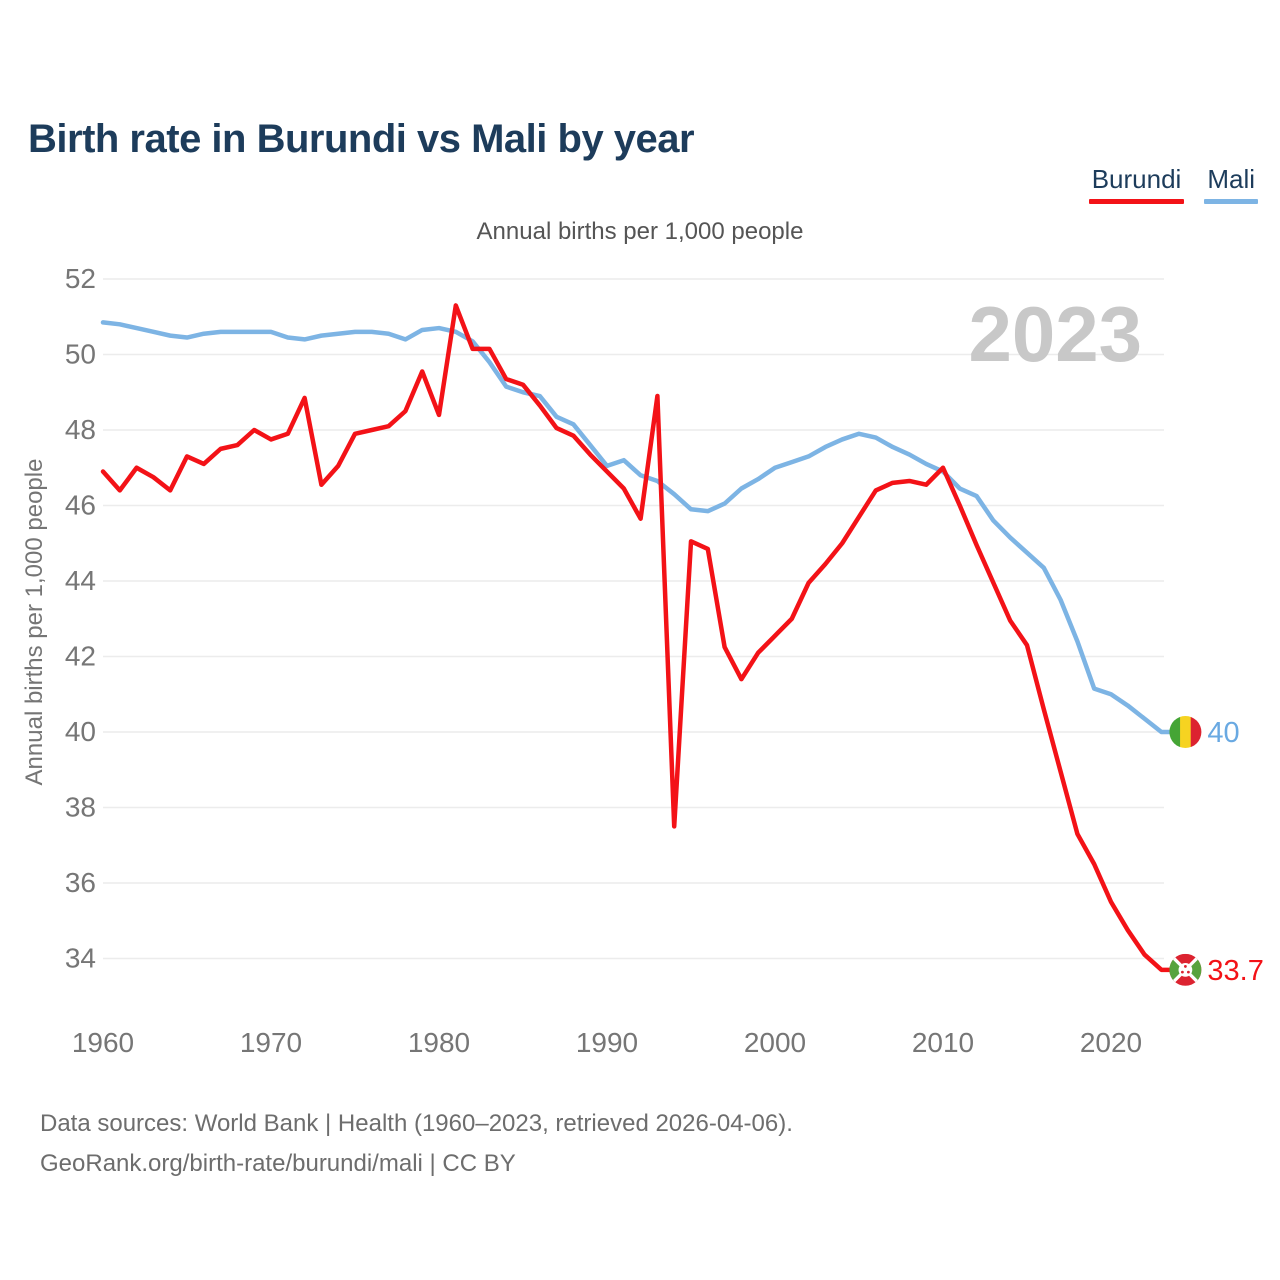 Image resolution: width=1280 pixels, height=1280 pixels. What do you see at coordinates (1231, 201) in the screenshot?
I see `legend-swatch-mali` at bounding box center [1231, 201].